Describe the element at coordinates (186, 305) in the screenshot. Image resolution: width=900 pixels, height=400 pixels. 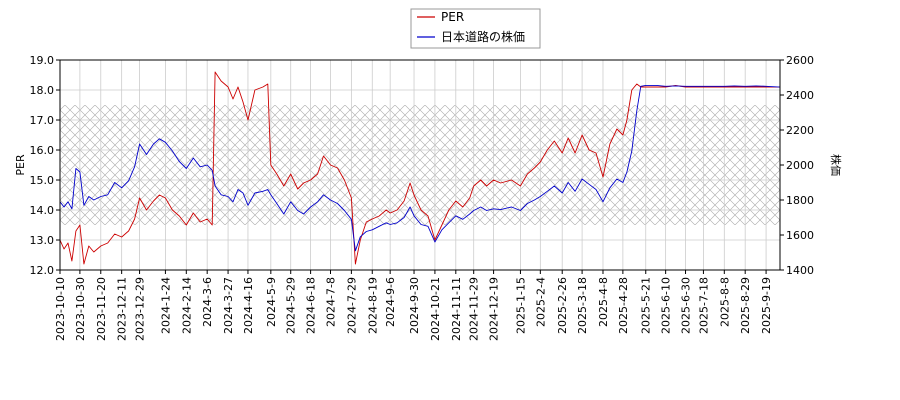
I see `x-tick-label: 2024-2-14` at that location.